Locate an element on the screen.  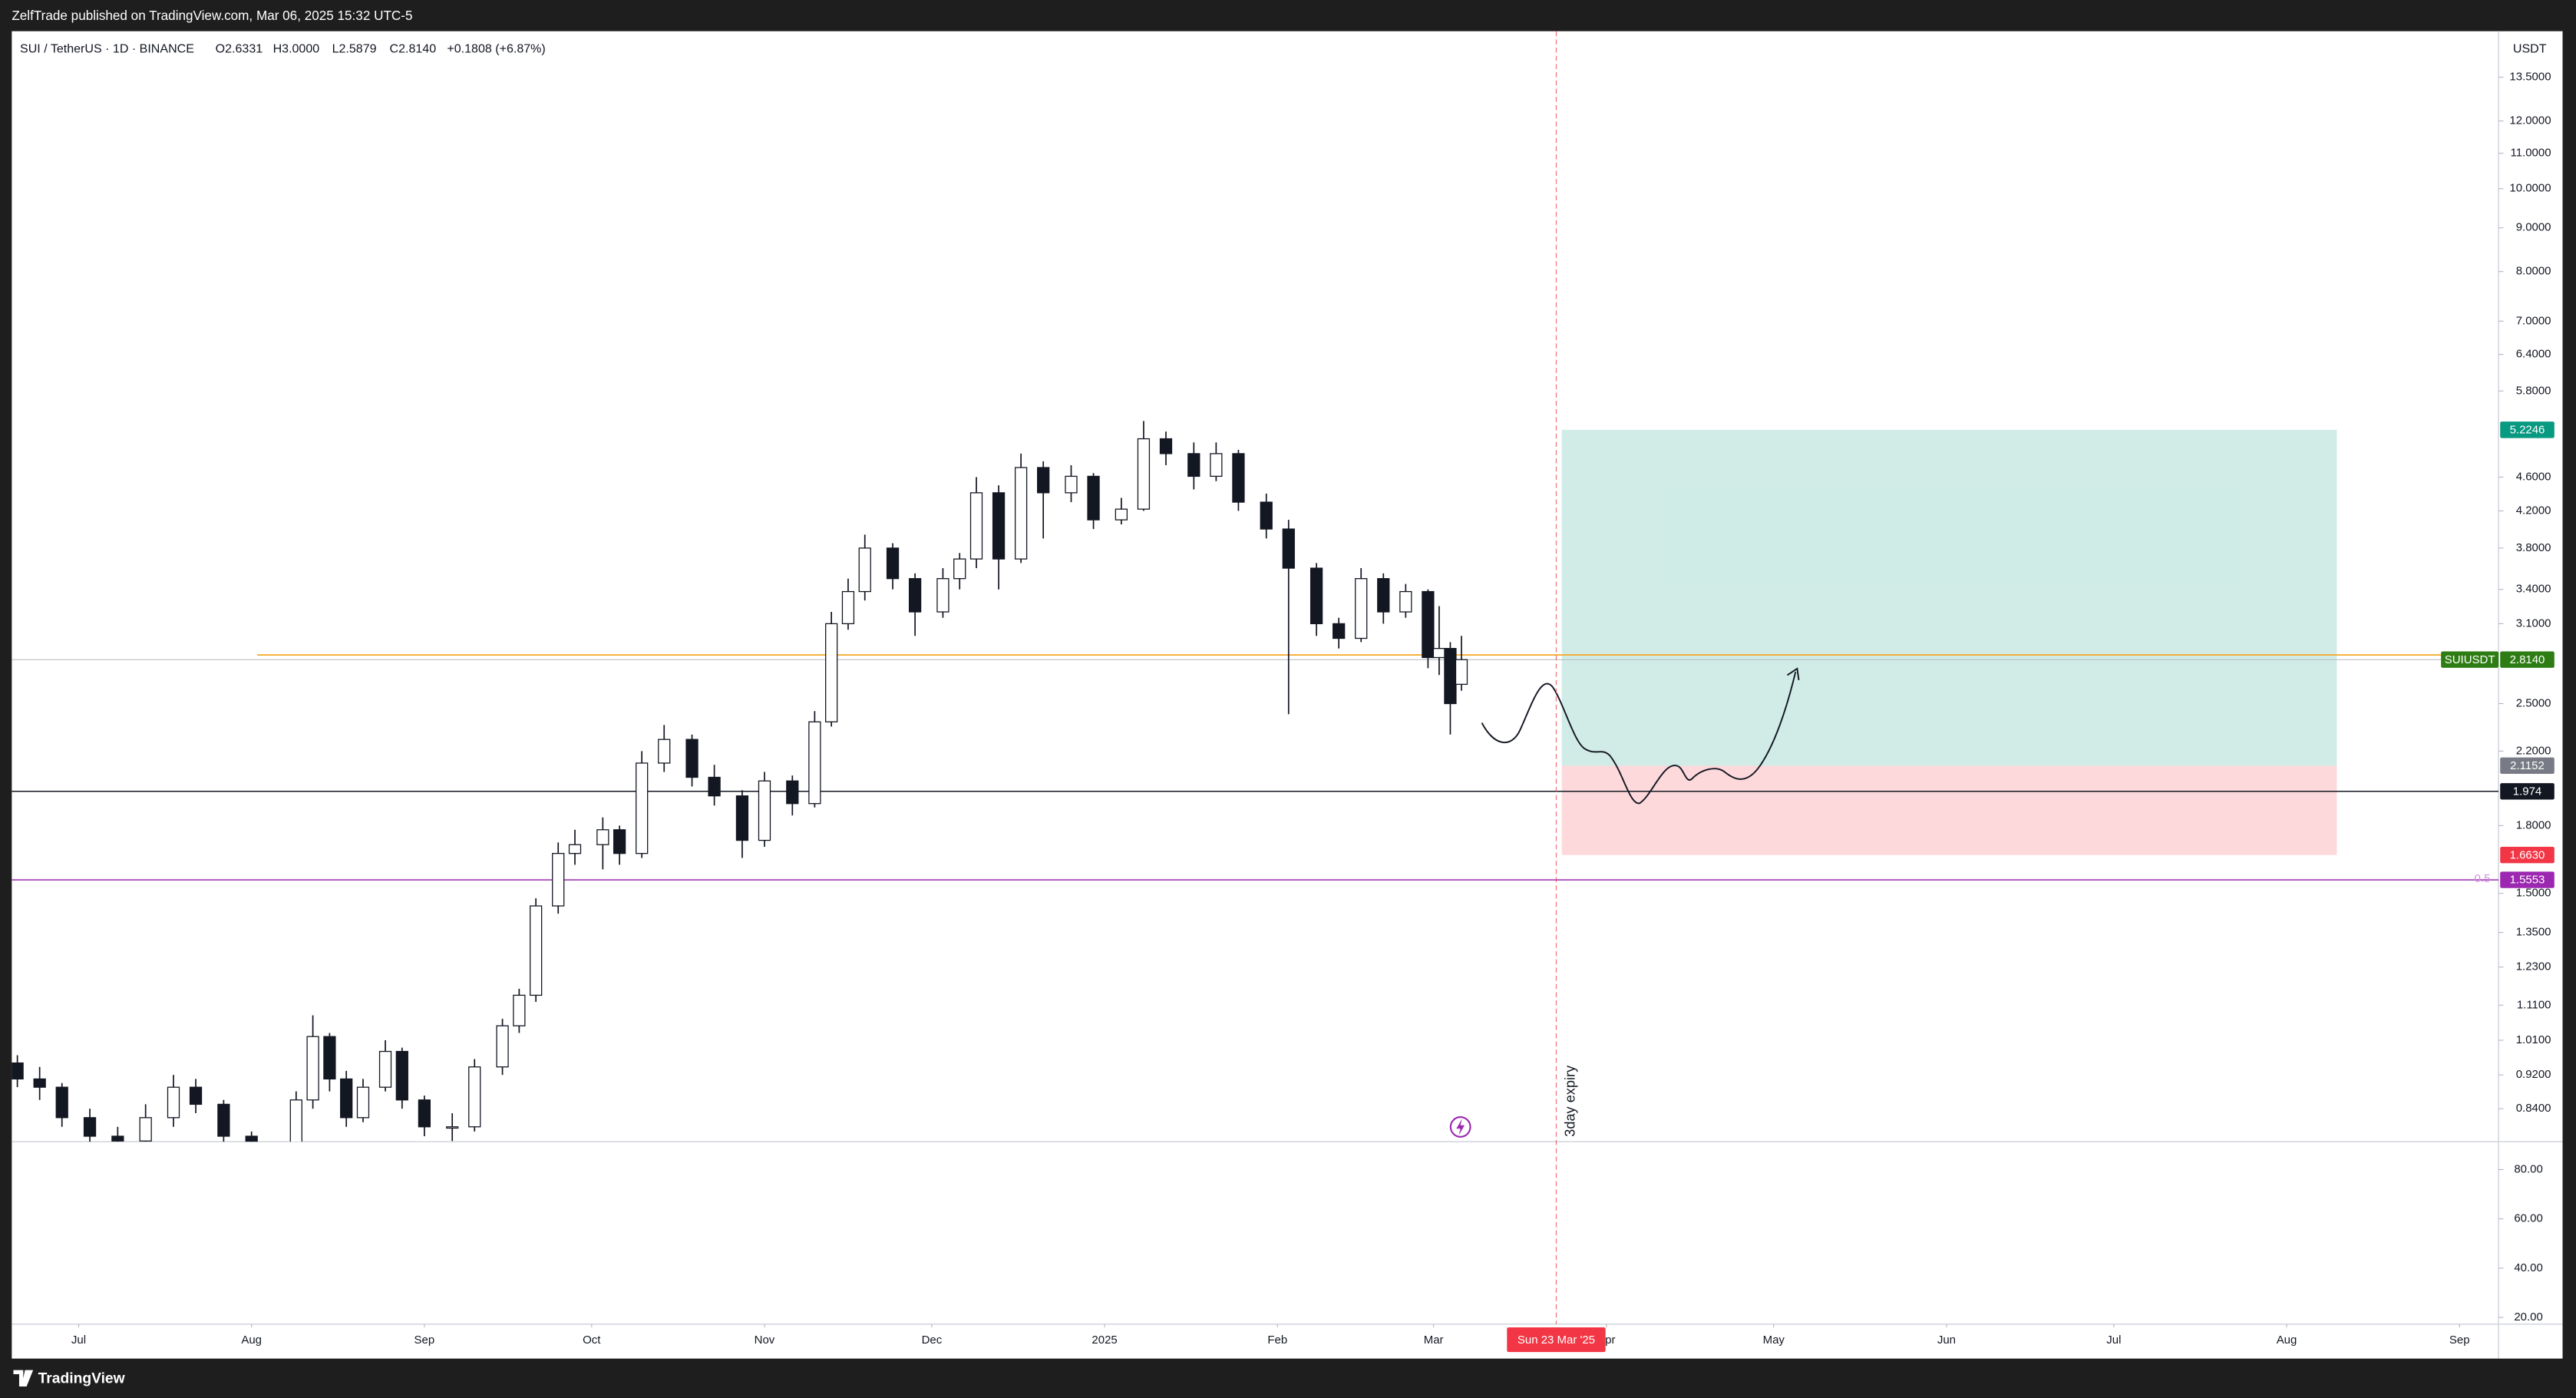
projection-arrow is located at coordinates (1793, 674).